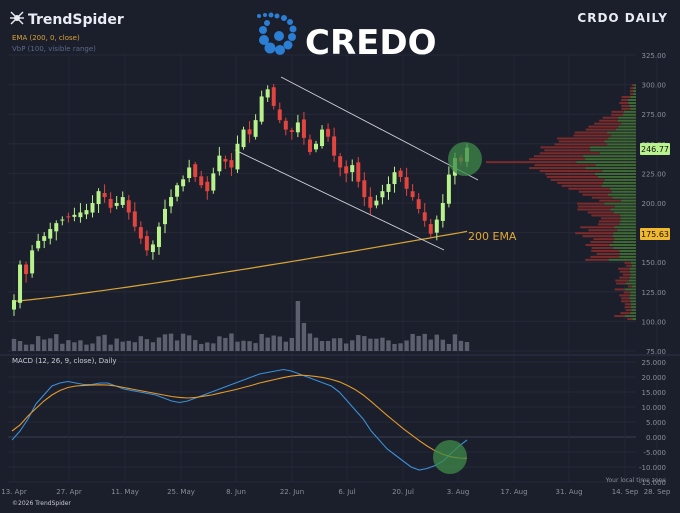 This screenshot has height=513, width=680. What do you see at coordinates (76, 20) in the screenshot?
I see `brand-name: TrendSpider` at bounding box center [76, 20].